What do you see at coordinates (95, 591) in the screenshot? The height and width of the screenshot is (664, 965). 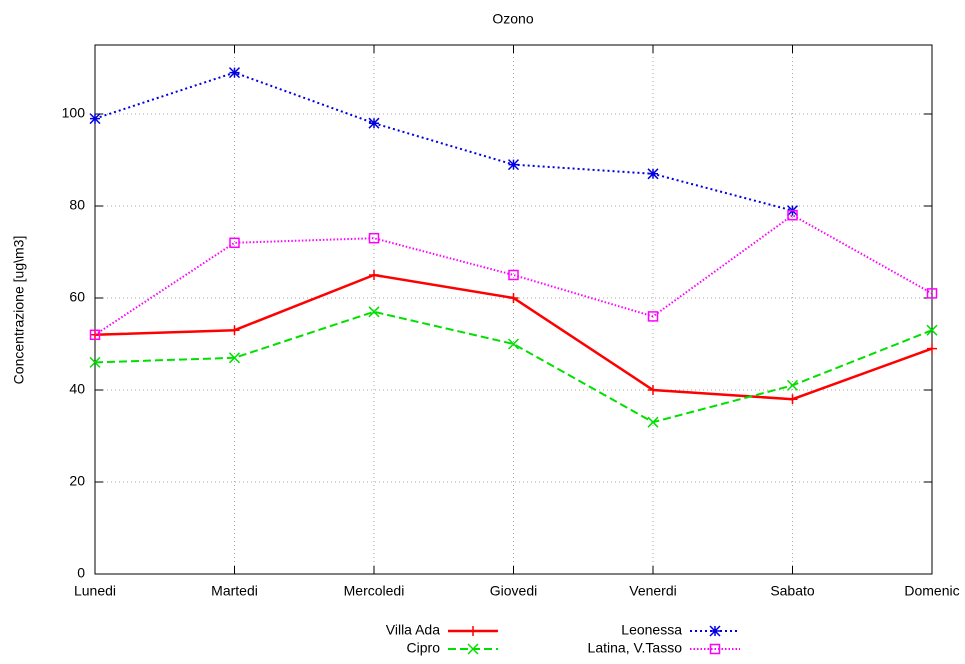 I see `x-tick-label: Lunedi` at bounding box center [95, 591].